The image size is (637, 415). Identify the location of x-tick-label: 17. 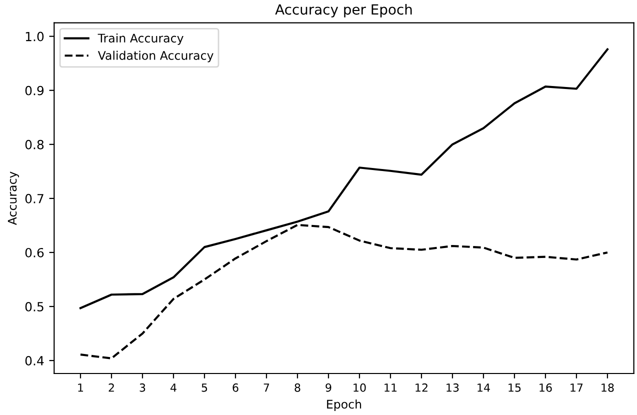
(576, 388).